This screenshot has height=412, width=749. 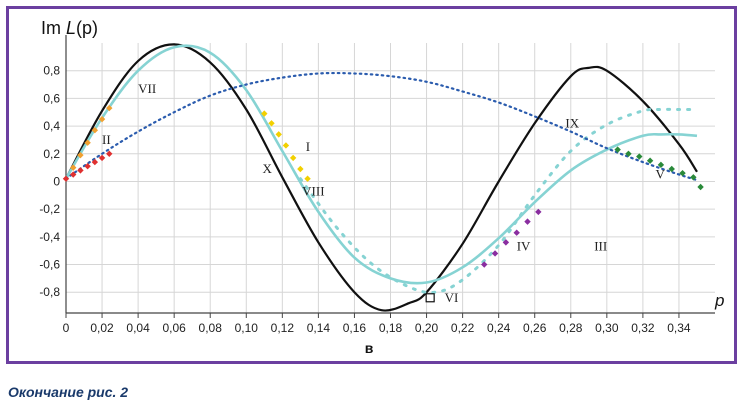 What do you see at coordinates (524, 246) in the screenshot?
I see `annotation-label: IV` at bounding box center [524, 246].